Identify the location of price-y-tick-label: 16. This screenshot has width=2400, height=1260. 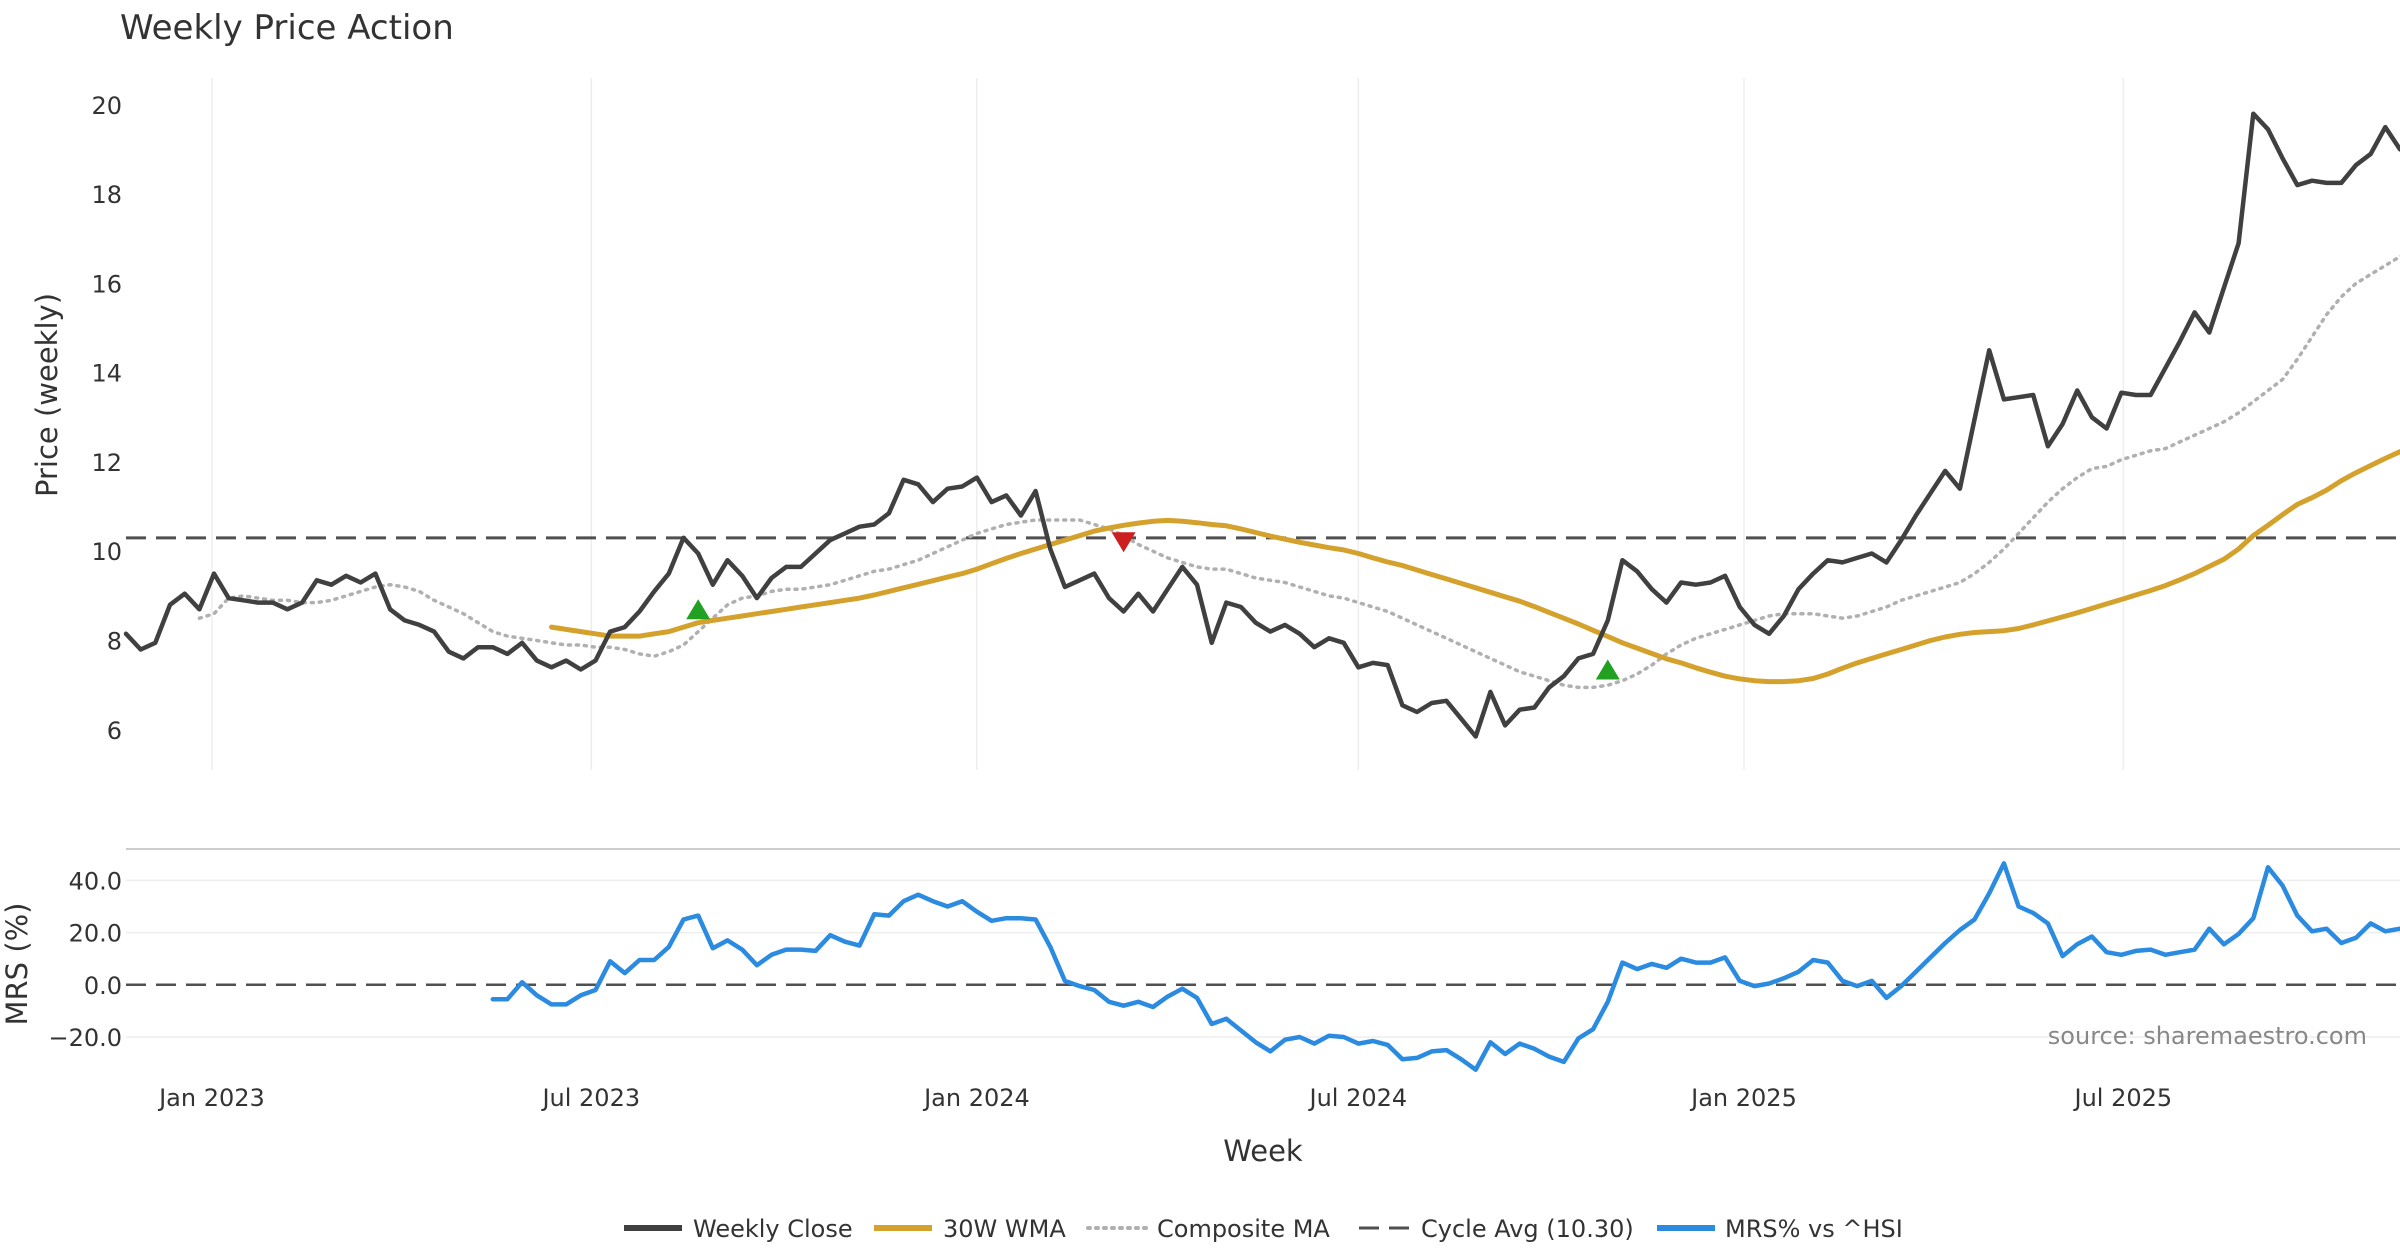
(106, 284).